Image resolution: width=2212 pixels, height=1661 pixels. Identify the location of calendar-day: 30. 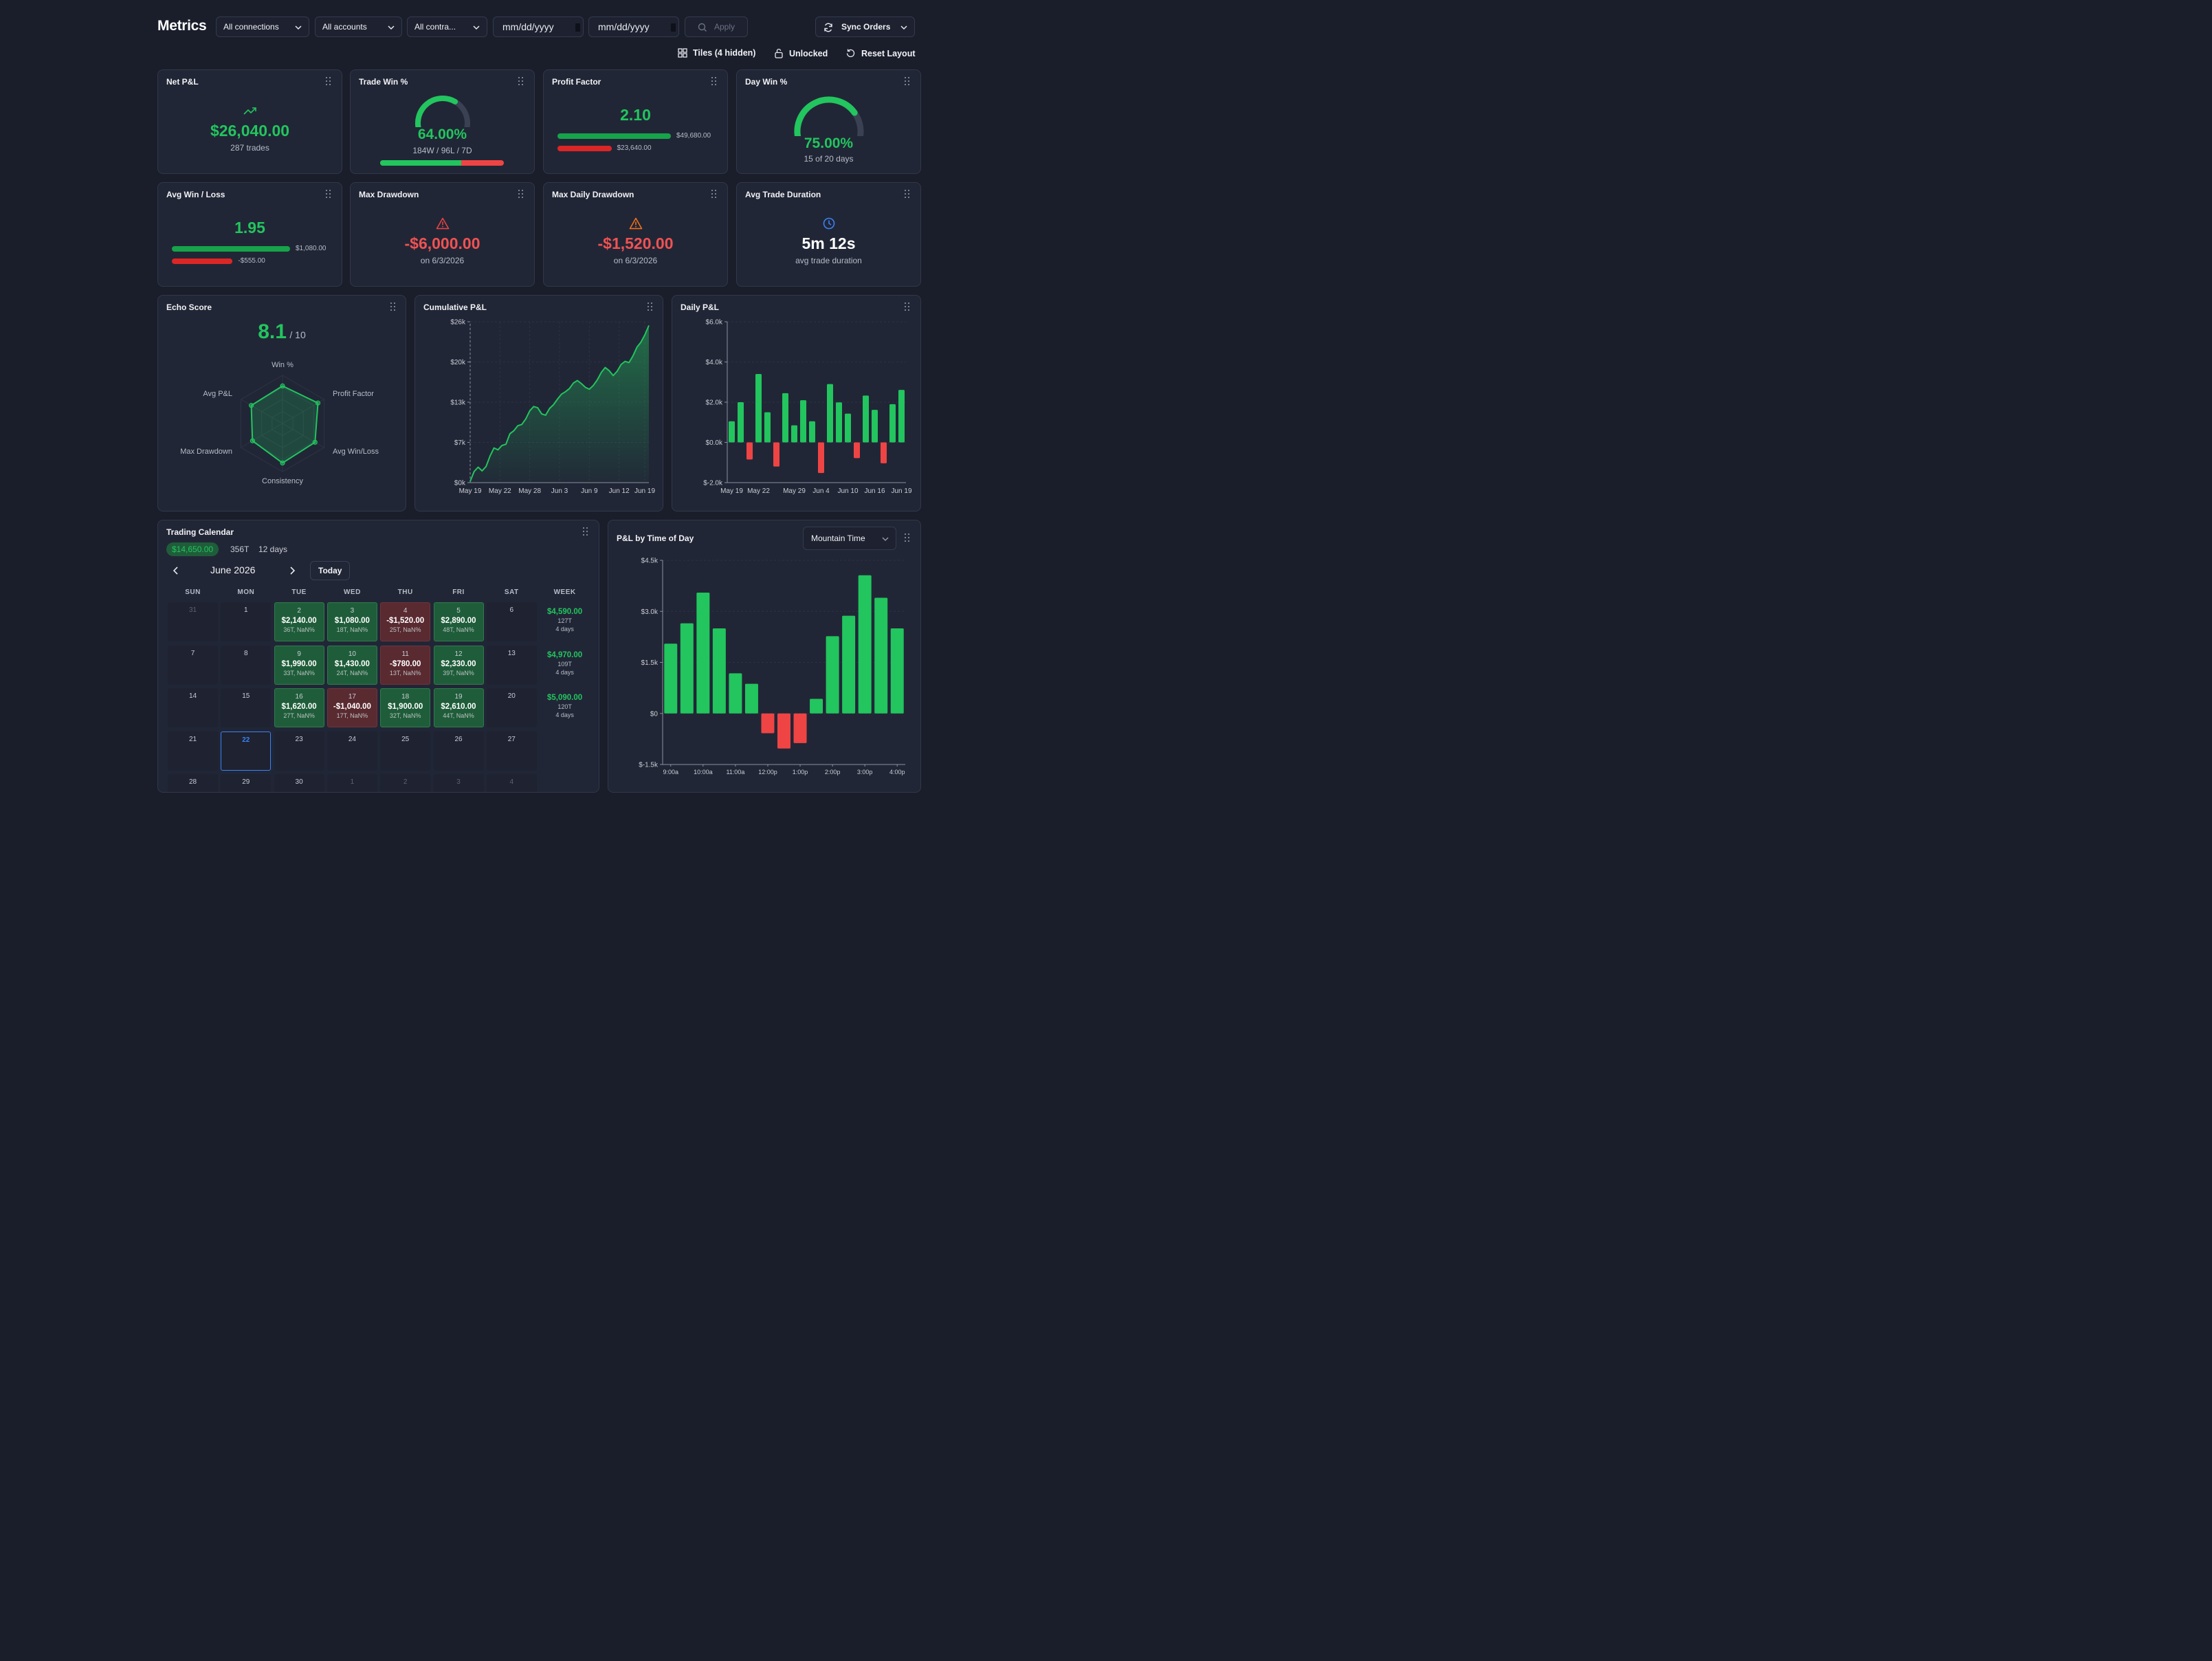
(299, 783).